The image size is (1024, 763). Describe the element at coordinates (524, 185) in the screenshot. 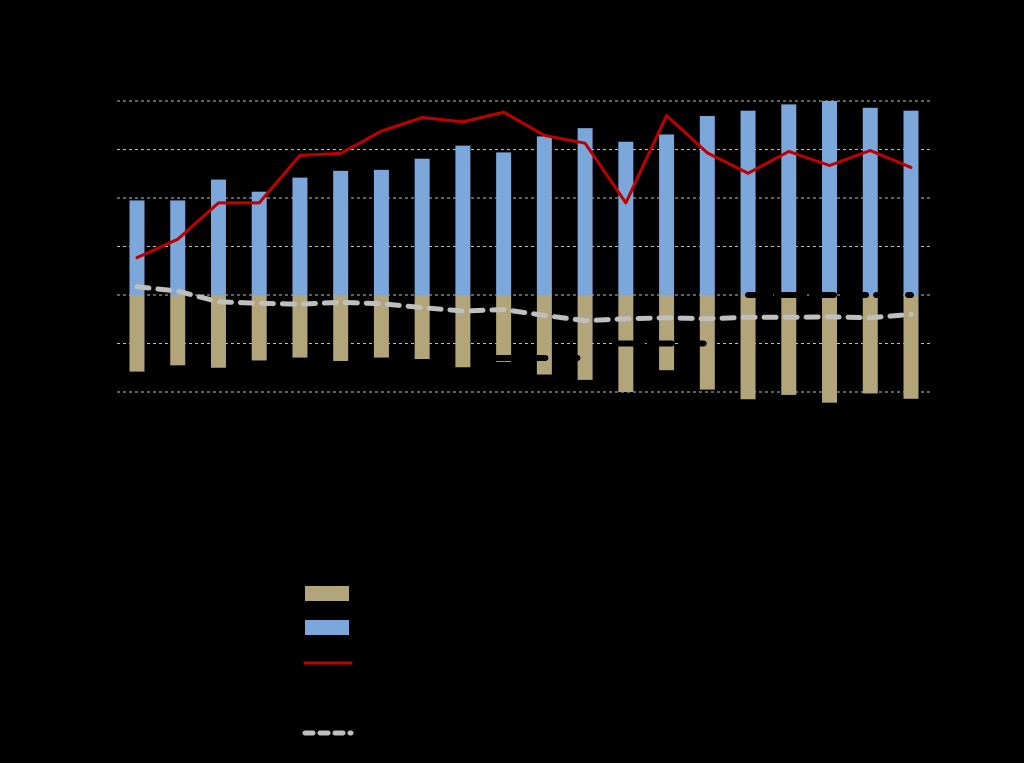

I see `solid-series-line` at that location.